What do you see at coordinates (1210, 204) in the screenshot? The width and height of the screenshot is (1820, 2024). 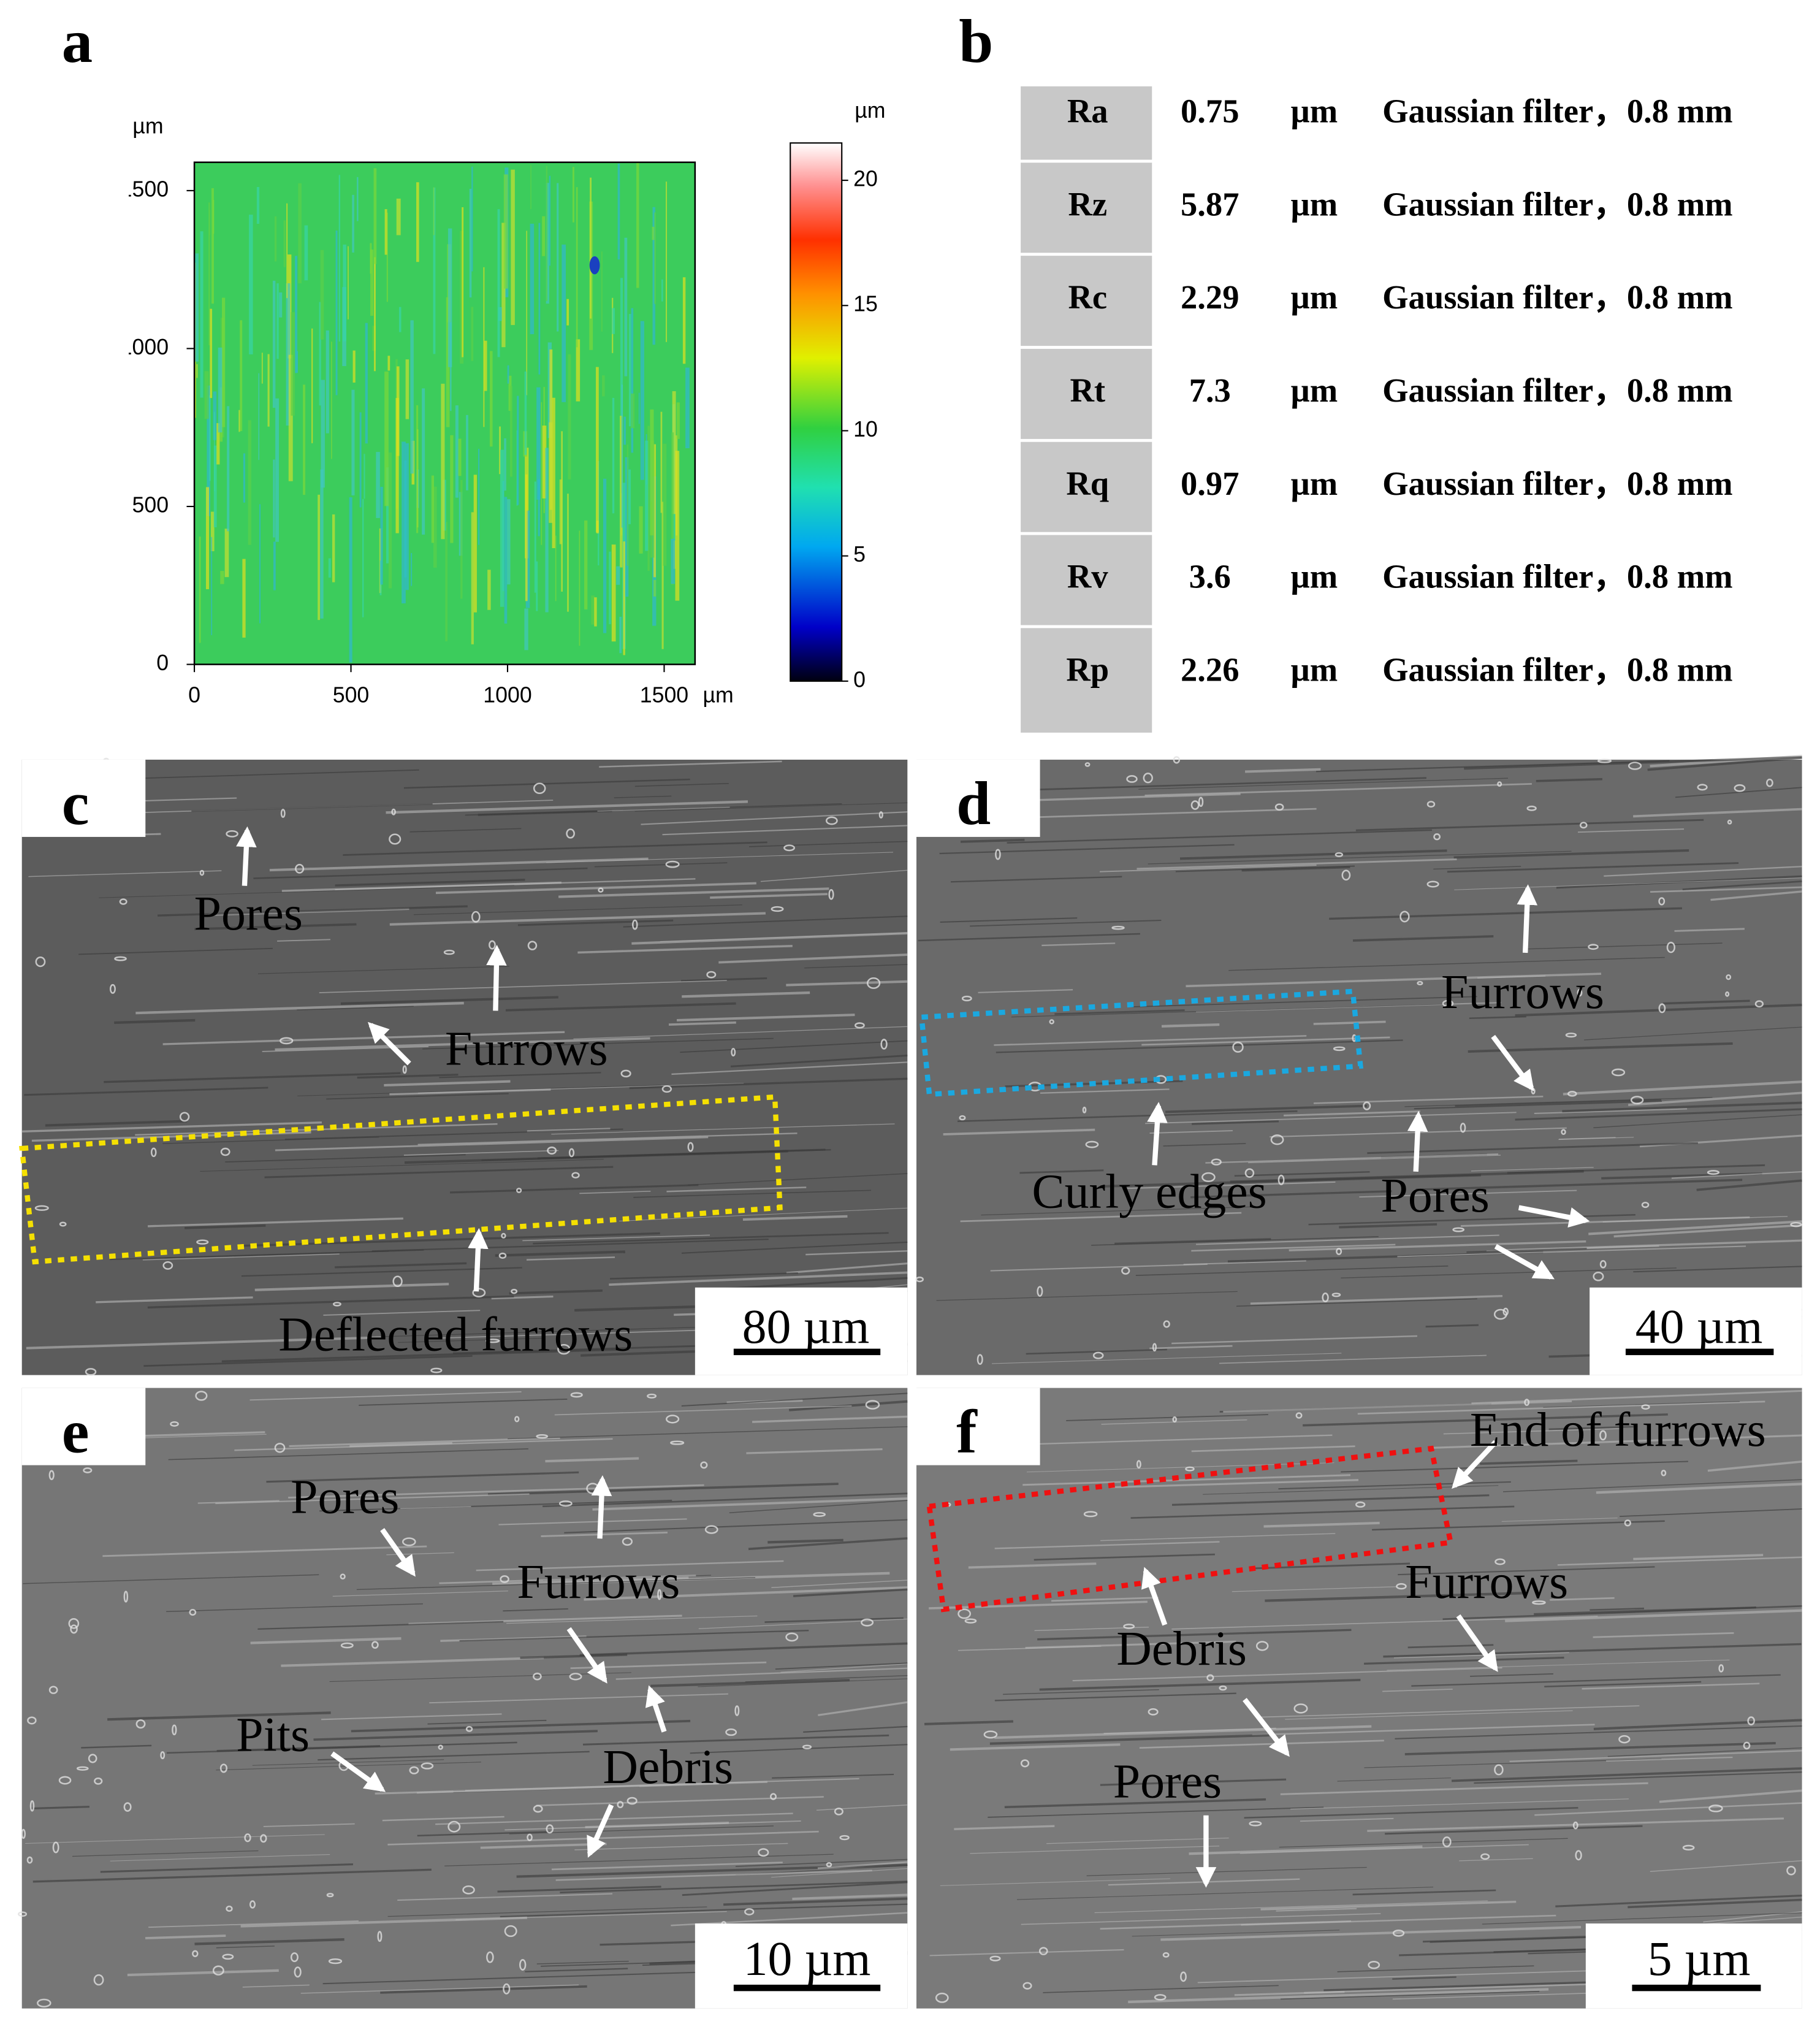 I see `value: 5.87` at bounding box center [1210, 204].